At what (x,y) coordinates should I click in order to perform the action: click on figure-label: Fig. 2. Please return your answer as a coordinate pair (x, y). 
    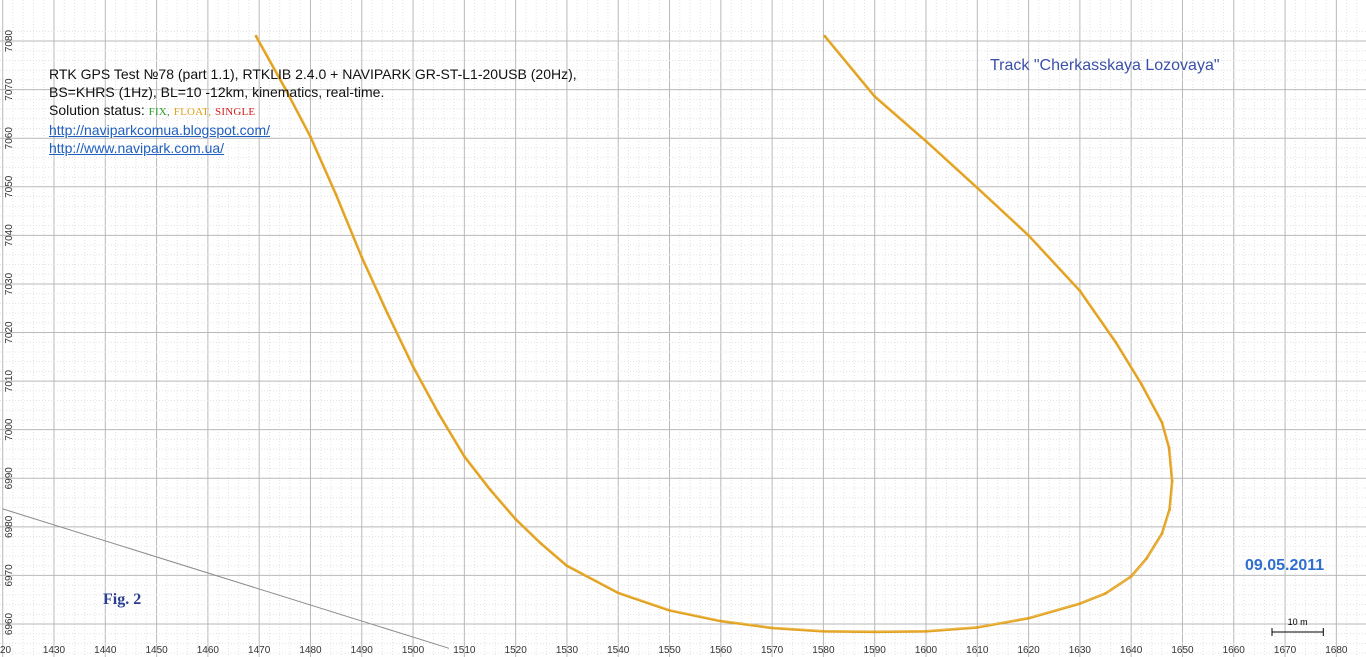
    Looking at the image, I should click on (122, 599).